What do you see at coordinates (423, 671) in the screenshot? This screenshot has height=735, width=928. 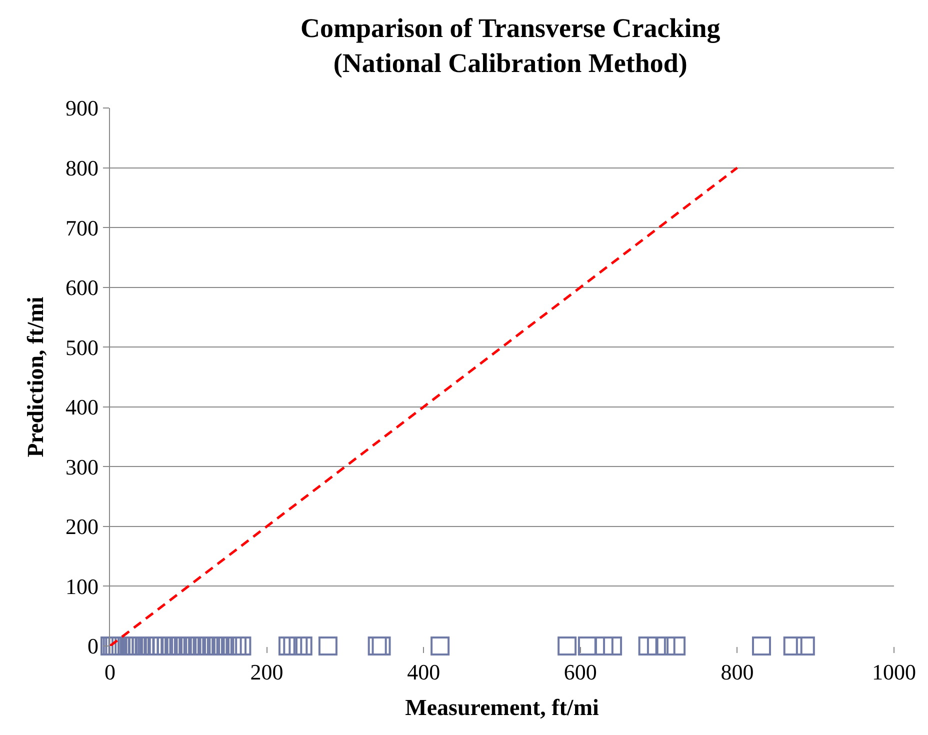 I see `x-tick-label: 400` at bounding box center [423, 671].